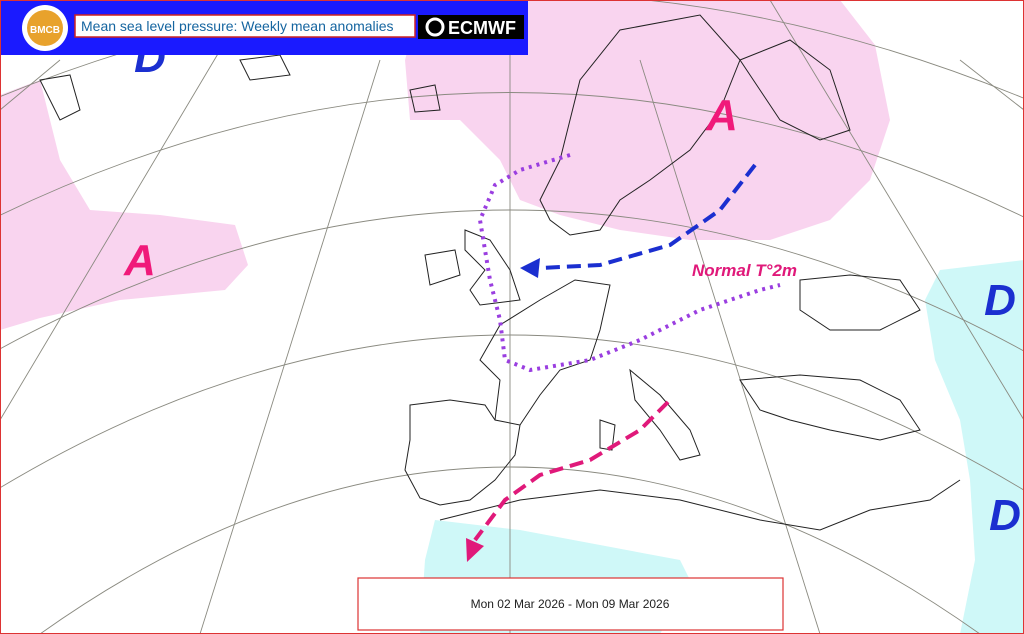 This screenshot has height=634, width=1024. I want to click on date-range: Mon 02 Mar 2026 - Mon 09 Mar 2026, so click(570, 604).